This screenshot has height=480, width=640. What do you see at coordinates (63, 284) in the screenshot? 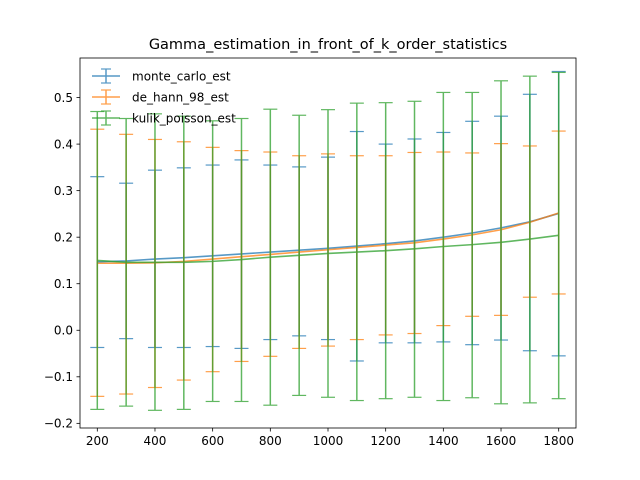
I see `y-tick-label: 0.1` at bounding box center [63, 284].